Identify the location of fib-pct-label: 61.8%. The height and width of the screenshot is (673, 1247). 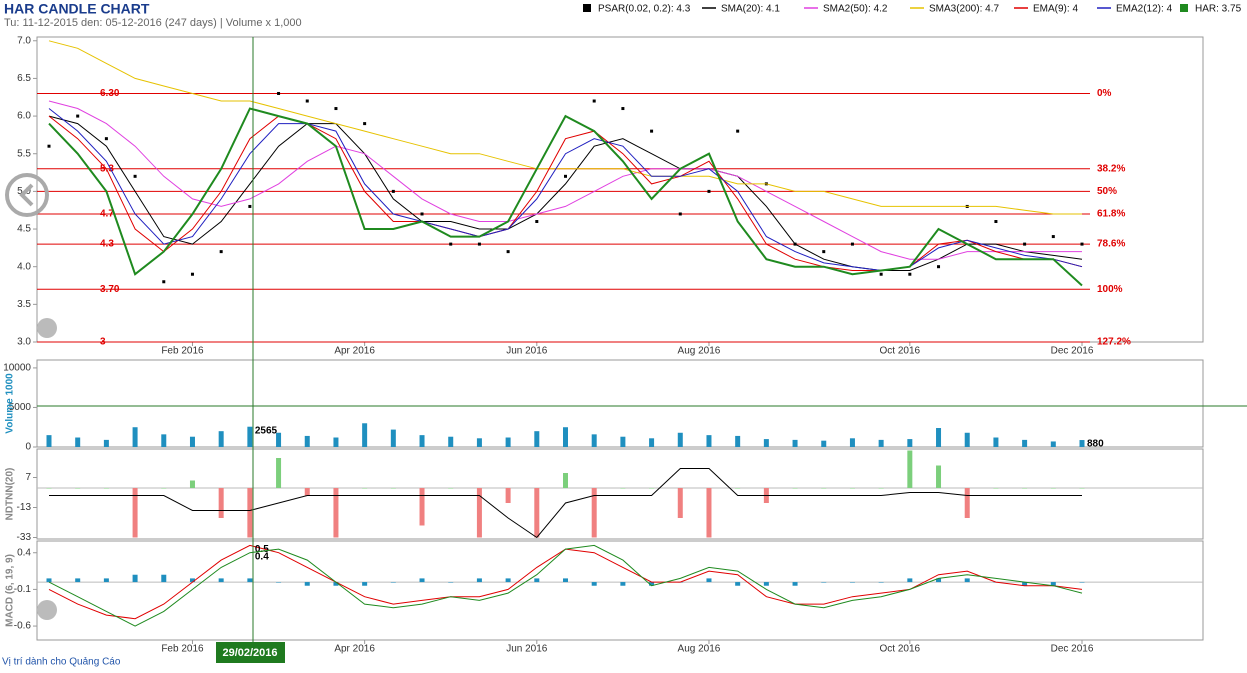
(1111, 214).